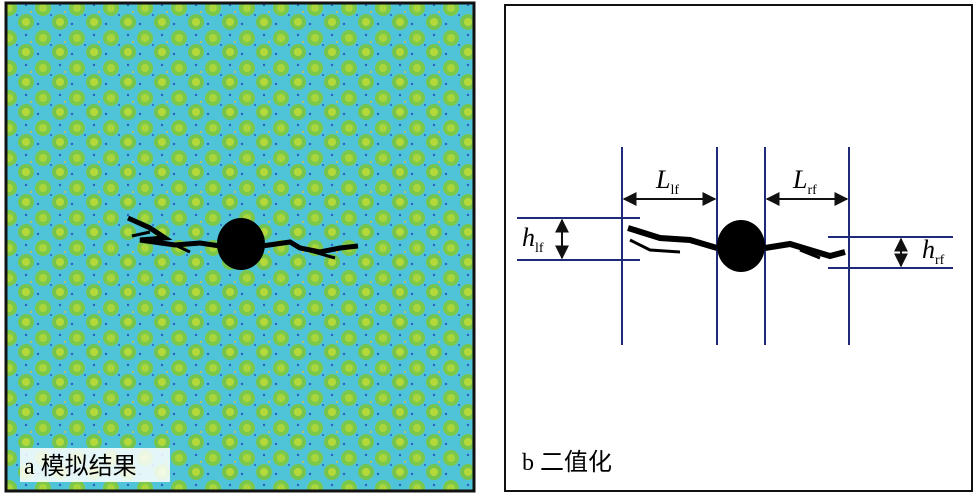  Describe the element at coordinates (741, 246) in the screenshot. I see `binary-hole` at that location.